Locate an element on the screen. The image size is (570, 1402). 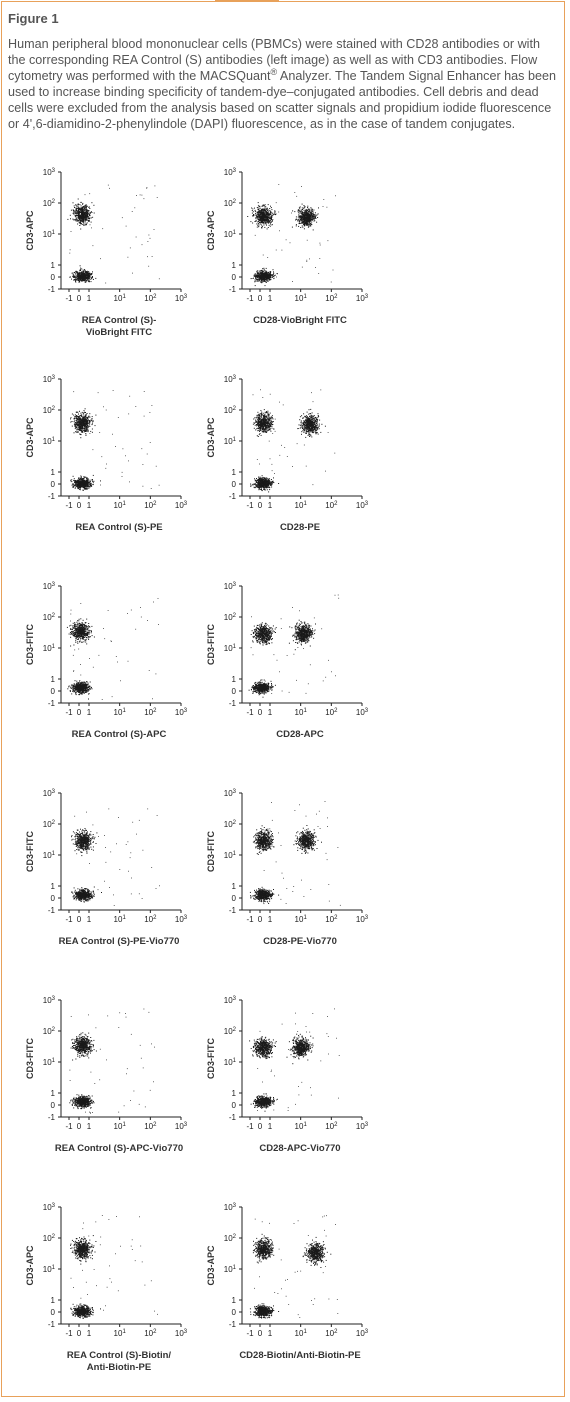
dot-cloud is located at coordinates (293, 441).